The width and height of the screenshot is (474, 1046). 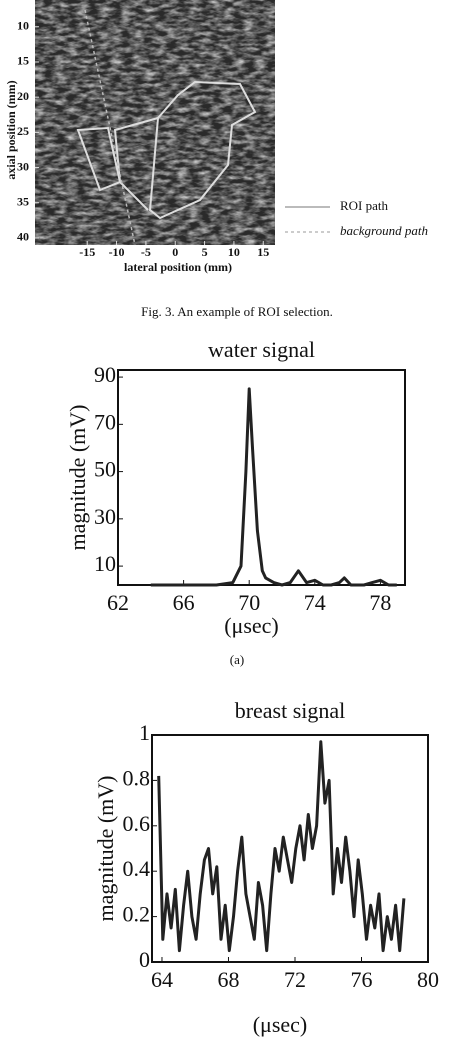 What do you see at coordinates (428, 979) in the screenshot?
I see `x-tick-label: 80` at bounding box center [428, 979].